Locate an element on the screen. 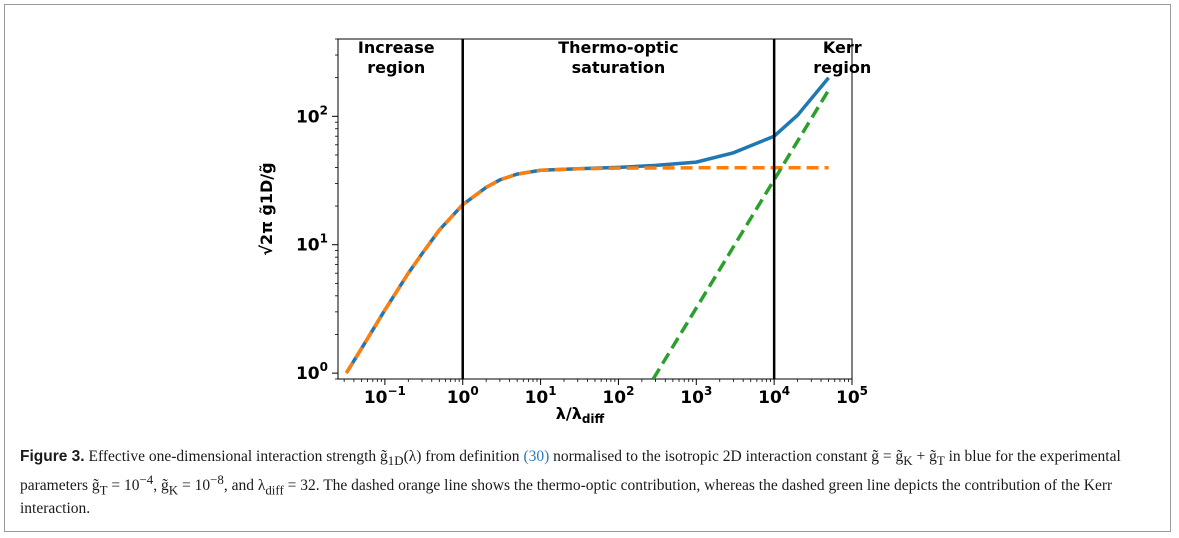  y-tick-label: 101 is located at coordinates (312, 244).